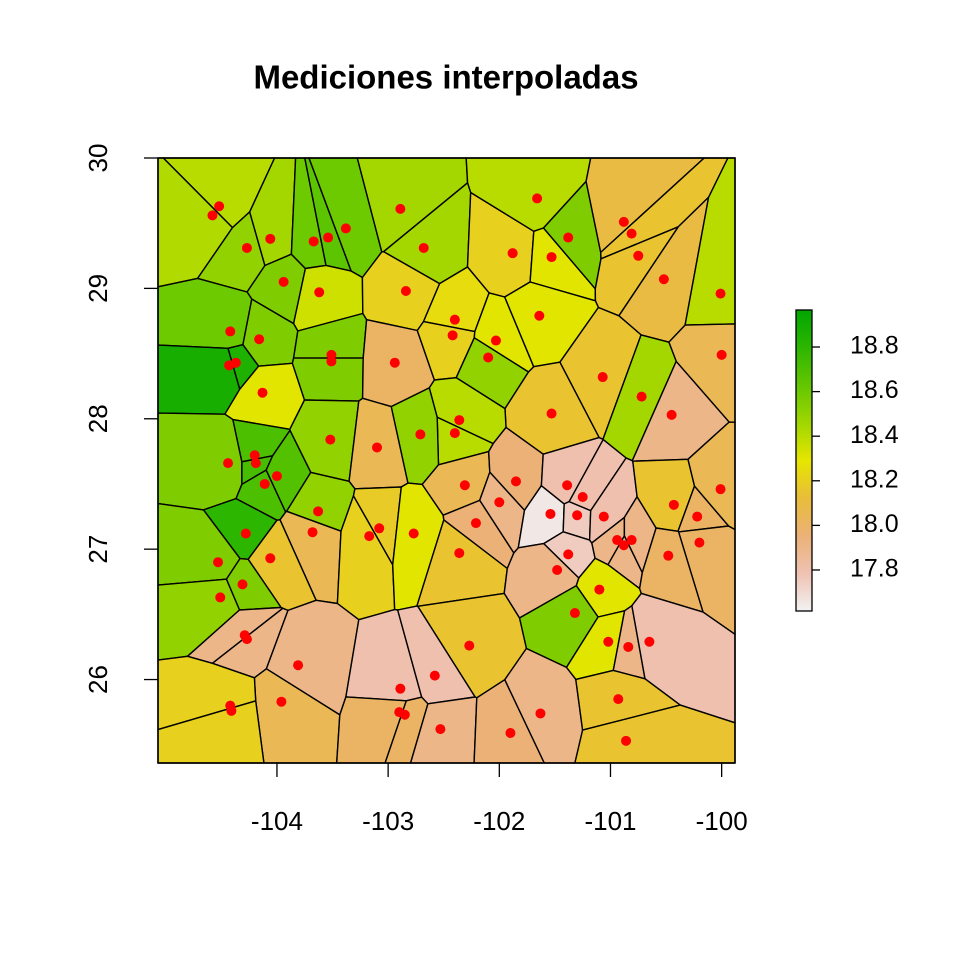 This screenshot has width=960, height=965. I want to click on colorbar-label: 18.0, so click(874, 524).